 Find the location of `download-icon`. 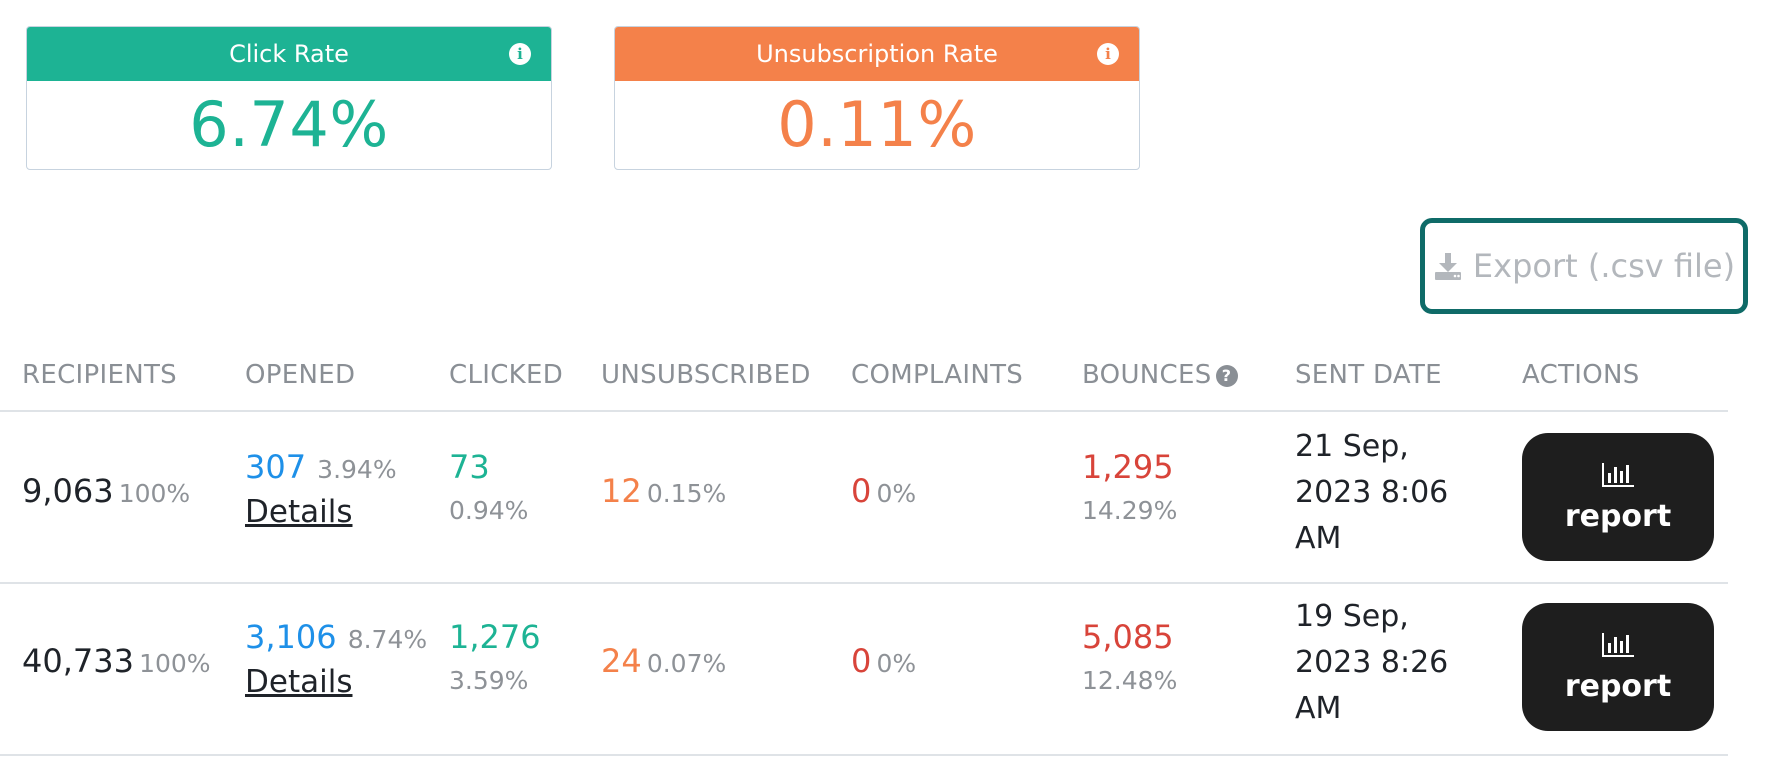

download-icon is located at coordinates (1447, 266).